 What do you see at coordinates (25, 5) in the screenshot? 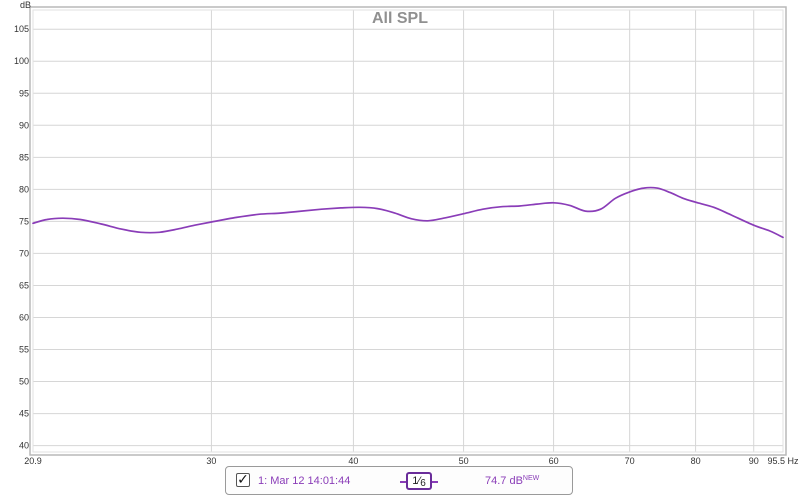
I see `y-axis-label: dB` at bounding box center [25, 5].